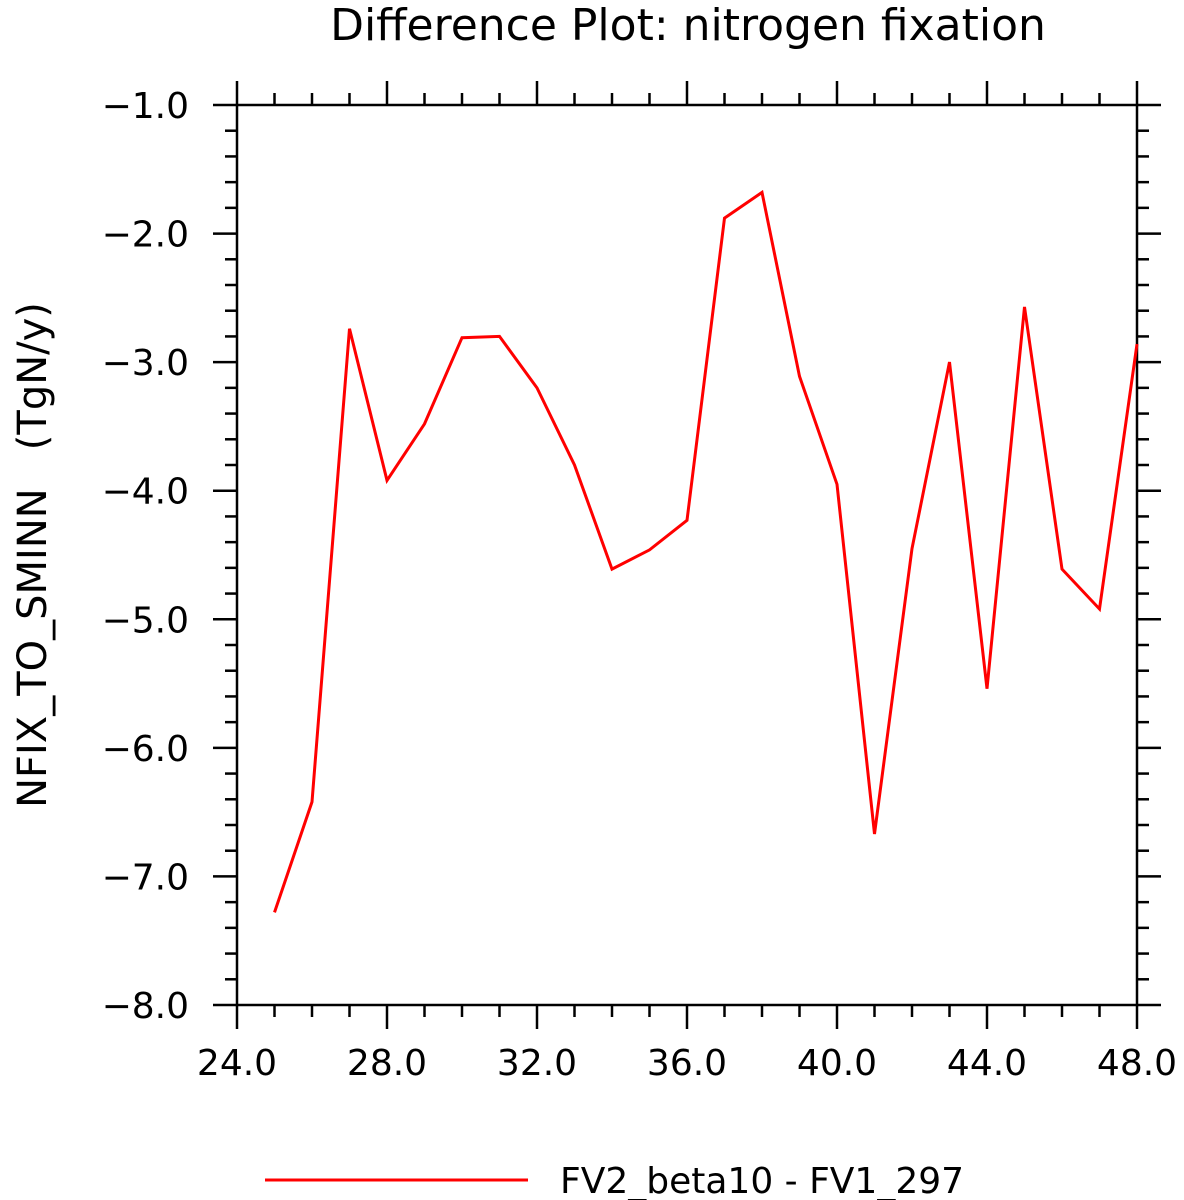  Describe the element at coordinates (1137, 1063) in the screenshot. I see `x-tick-label: 48.0` at that location.